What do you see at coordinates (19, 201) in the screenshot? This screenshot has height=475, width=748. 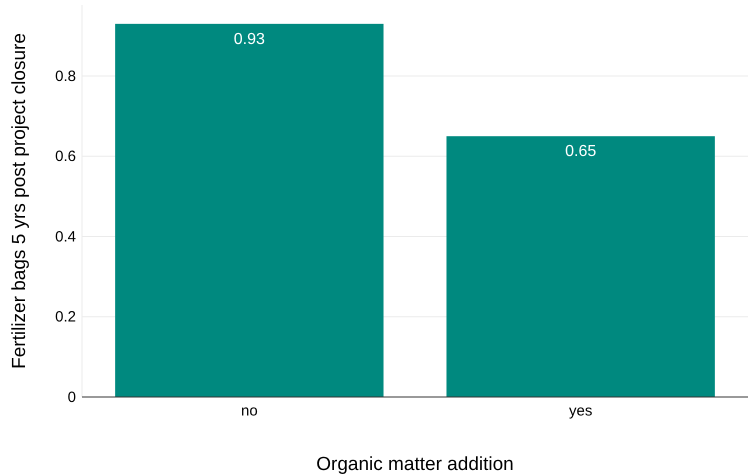 I see `y-axis-title: Fertilizer bags 5 yrs post project closure` at bounding box center [19, 201].